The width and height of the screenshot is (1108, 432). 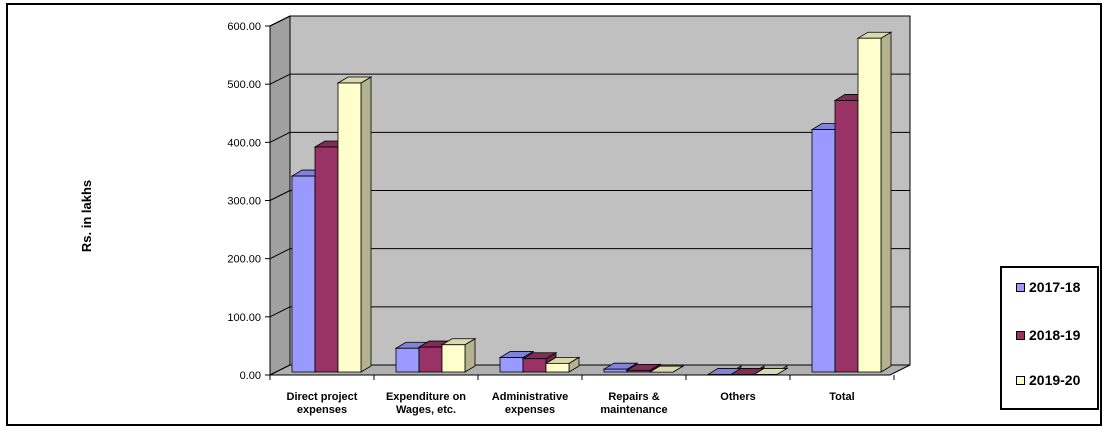 I want to click on y-tick-label: 100.00, so click(x=244, y=318).